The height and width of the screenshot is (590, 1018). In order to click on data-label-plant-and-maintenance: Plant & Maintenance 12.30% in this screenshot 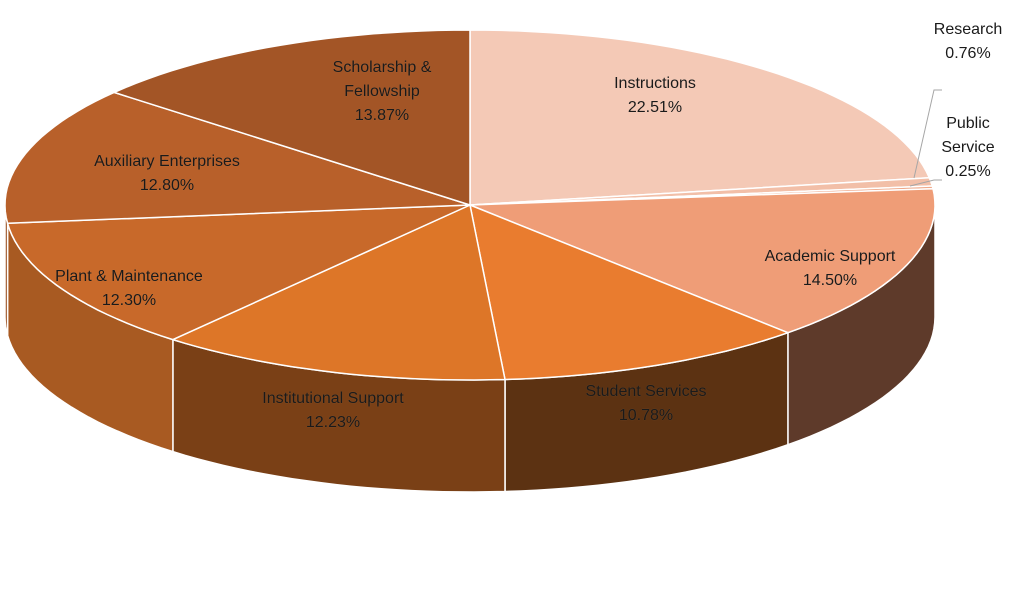, I will do `click(129, 289)`.